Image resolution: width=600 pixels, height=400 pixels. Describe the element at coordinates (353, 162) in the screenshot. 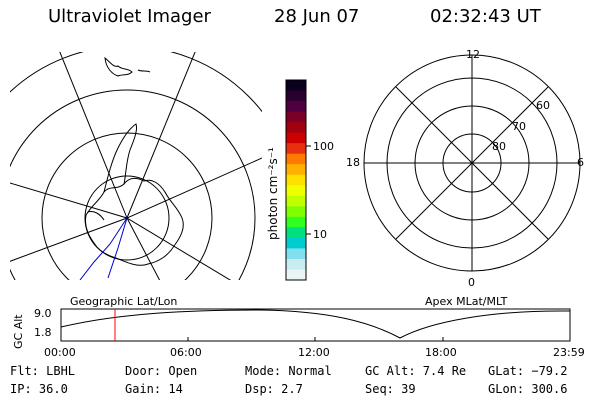

I see `mlt-label-18: 18` at that location.